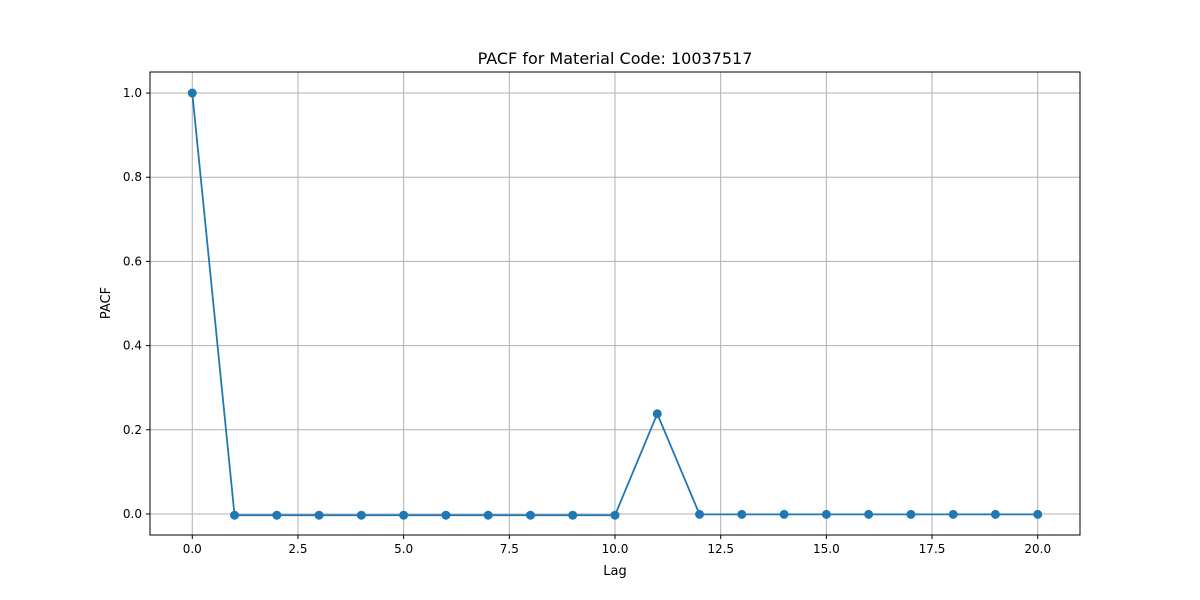 This screenshot has height=600, width=1200. Describe the element at coordinates (132, 261) in the screenshot. I see `y-tick-label: 0.6` at that location.